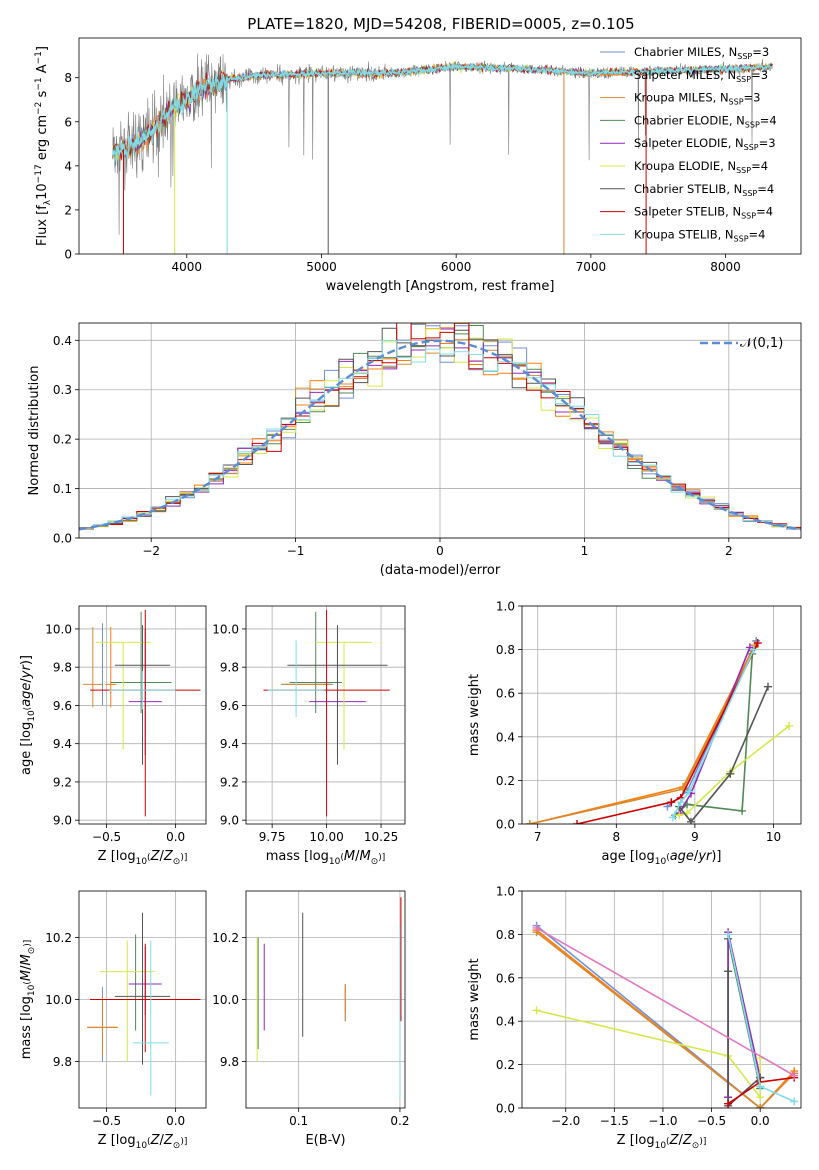  What do you see at coordinates (456, 267) in the screenshot?
I see `x-tick-label: 6000` at bounding box center [456, 267].